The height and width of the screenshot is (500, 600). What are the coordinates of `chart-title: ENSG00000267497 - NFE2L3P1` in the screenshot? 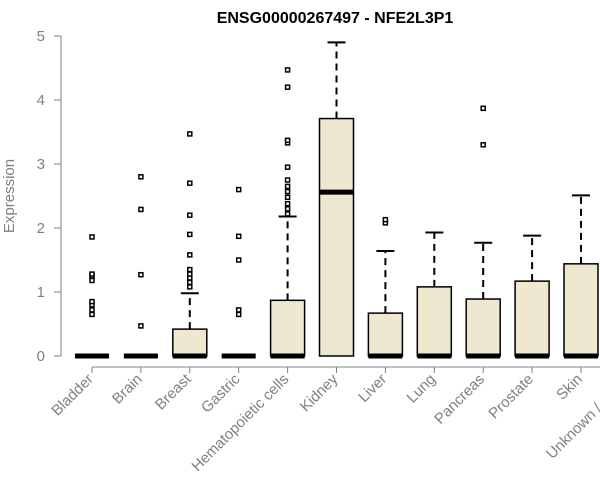 It's located at (335, 18).